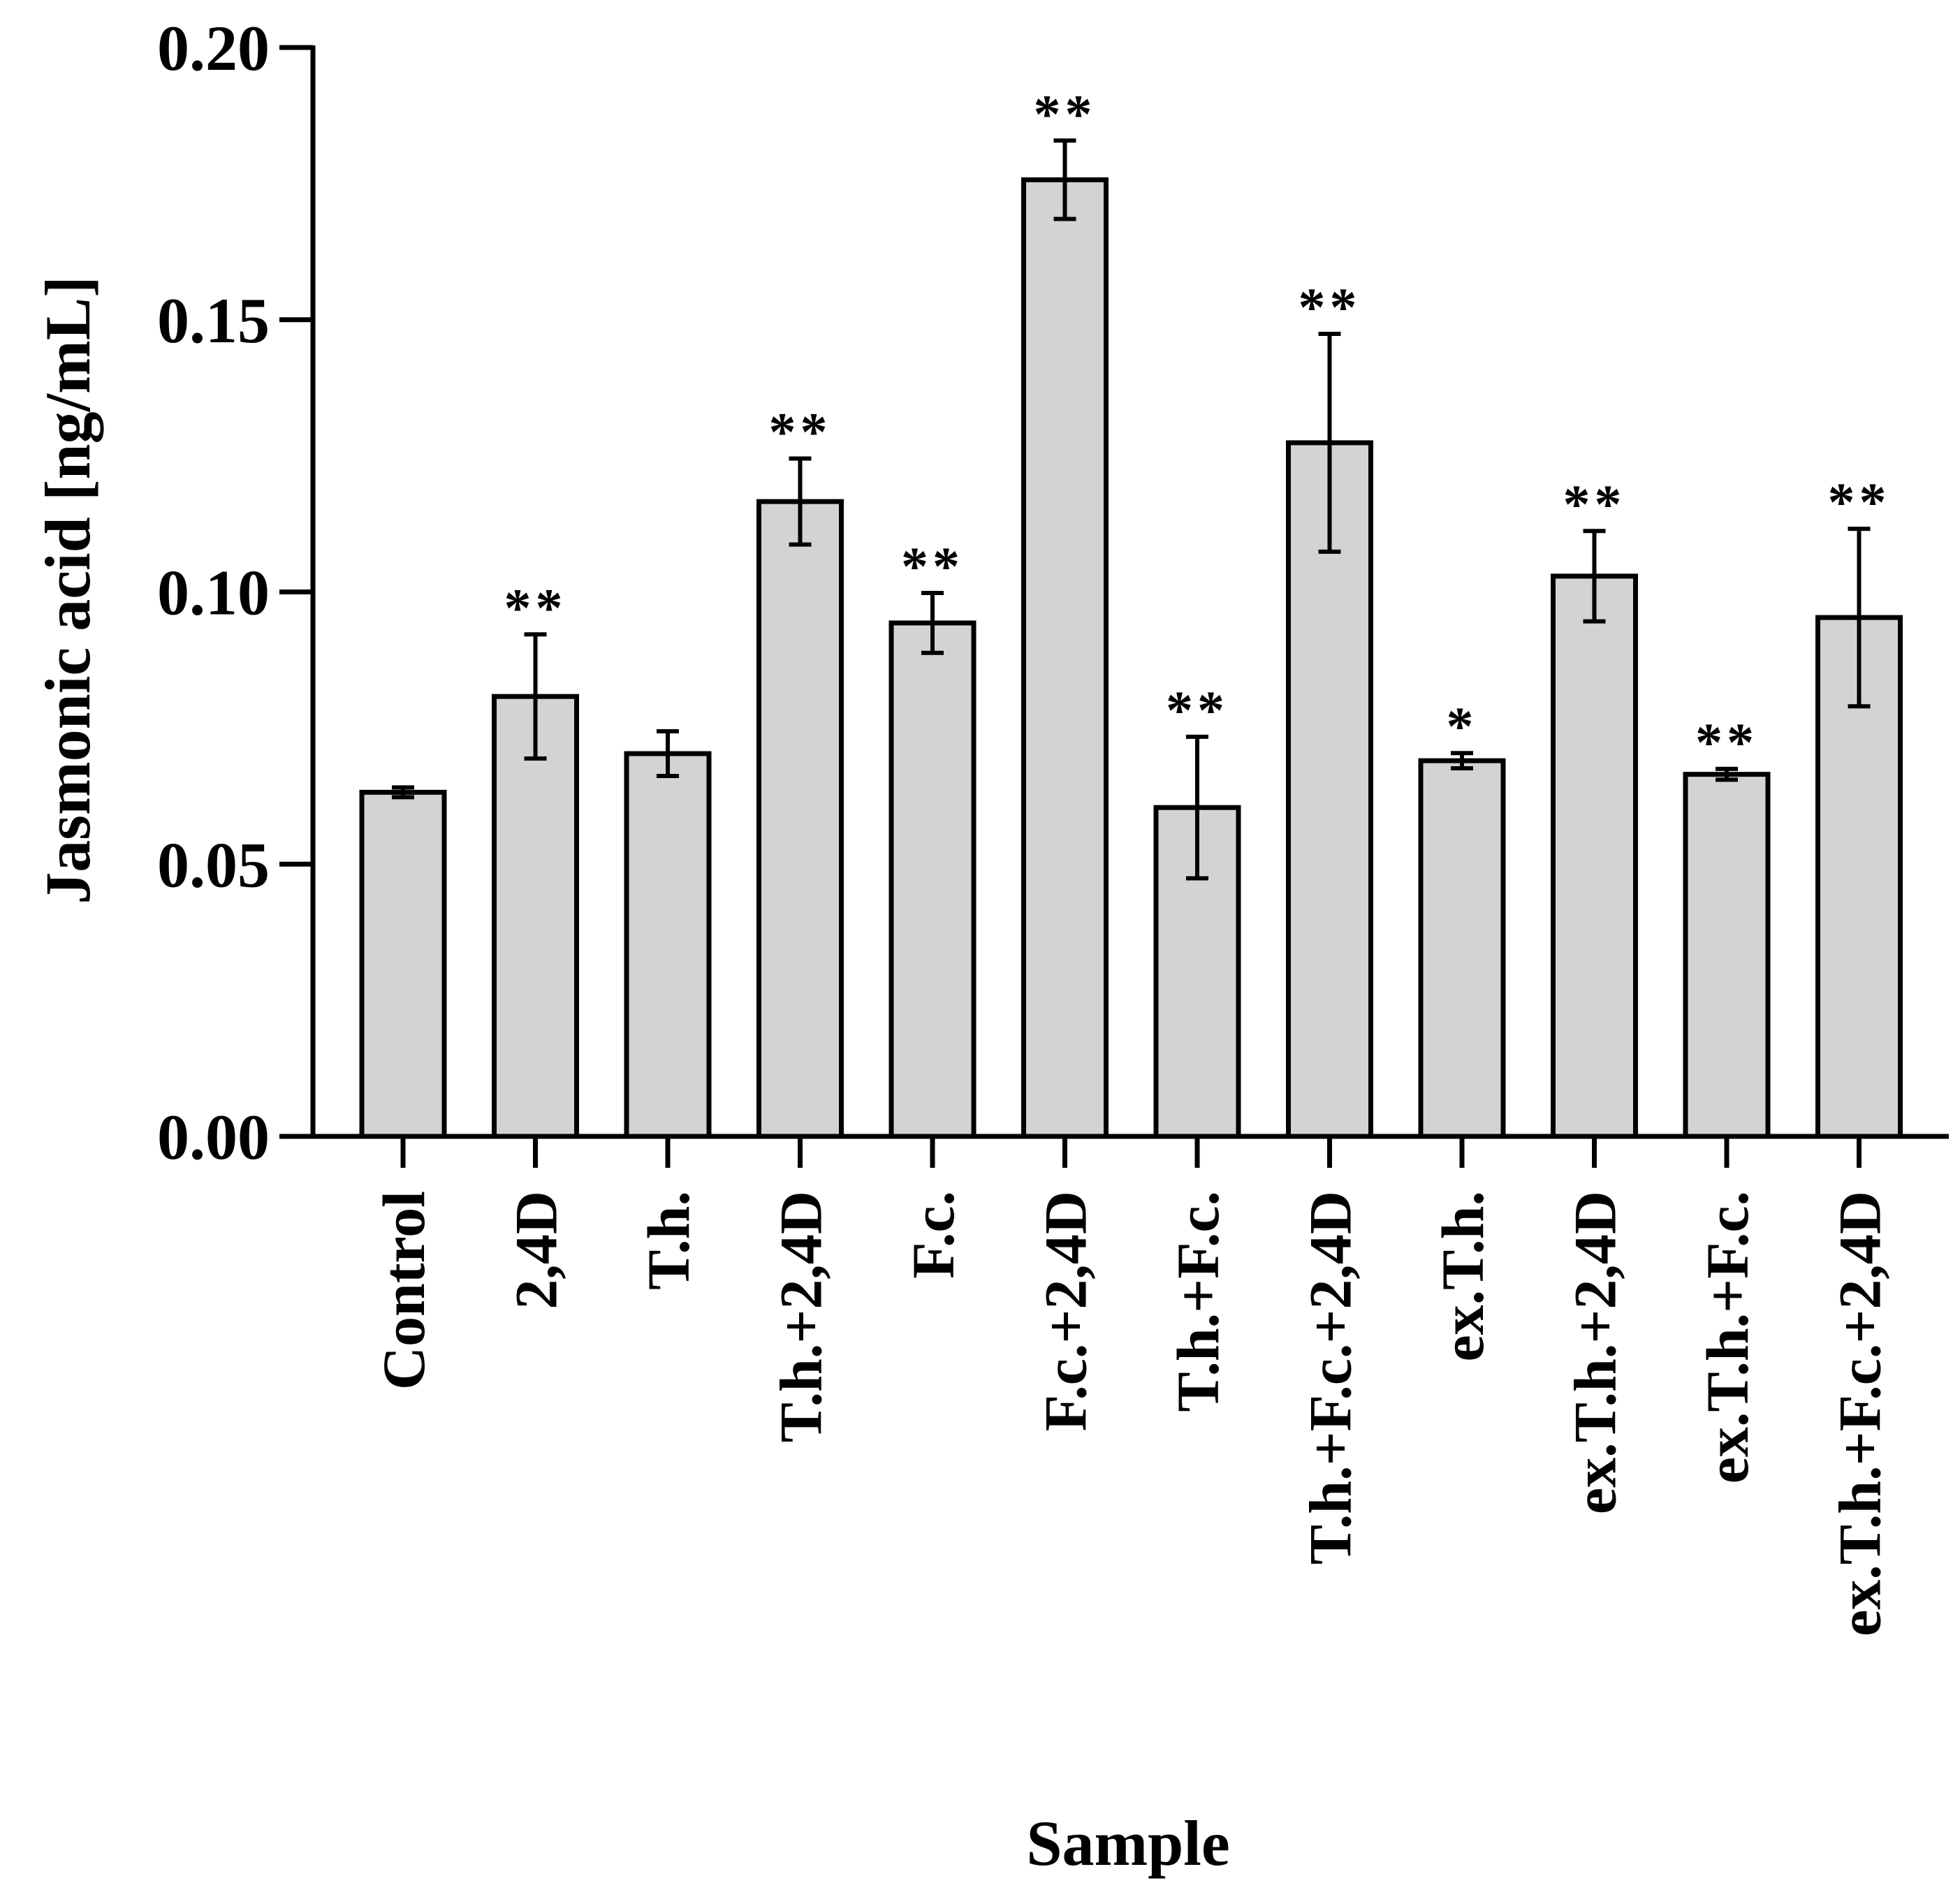 This screenshot has width=1960, height=1890. I want to click on y-axis-title: Jasmonic acid [ng/mL], so click(67, 590).